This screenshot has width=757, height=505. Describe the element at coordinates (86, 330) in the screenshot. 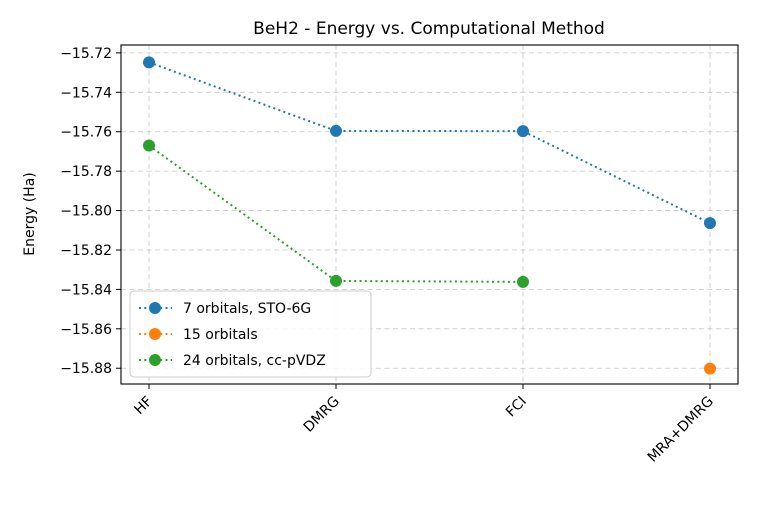

I see `y-tick-label: −15.86` at that location.